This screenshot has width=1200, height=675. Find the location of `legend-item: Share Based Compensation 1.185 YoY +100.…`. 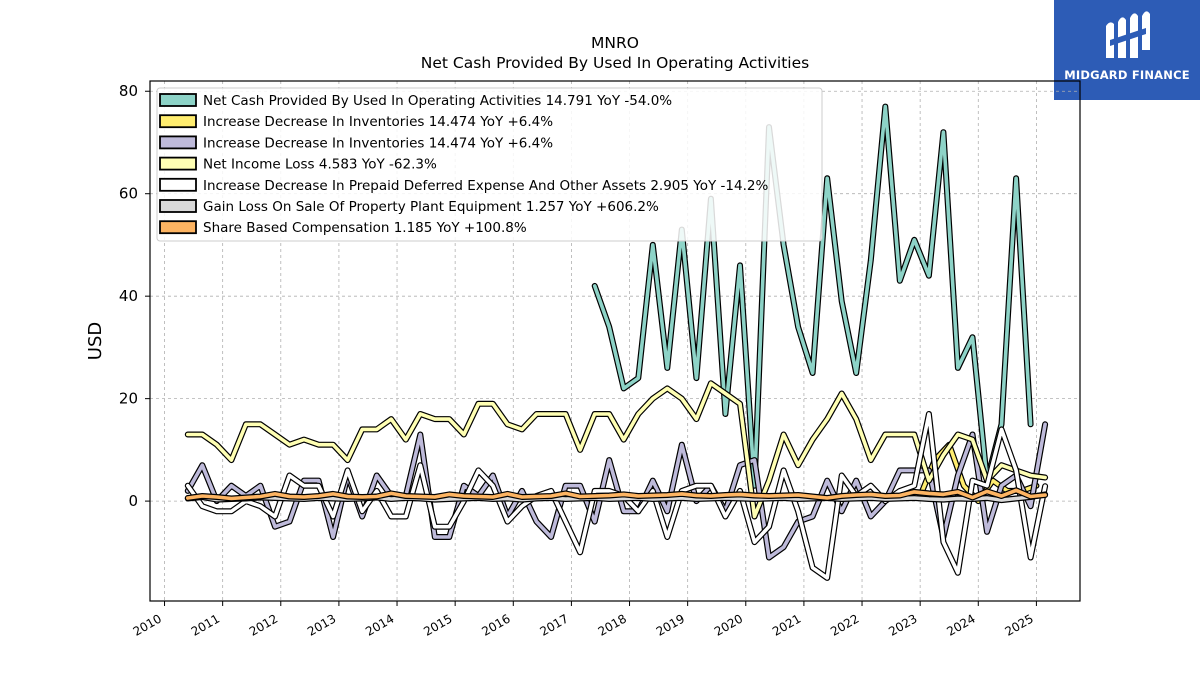

legend-item: Share Based Compensation 1.185 YoY +100.… is located at coordinates (343, 228).